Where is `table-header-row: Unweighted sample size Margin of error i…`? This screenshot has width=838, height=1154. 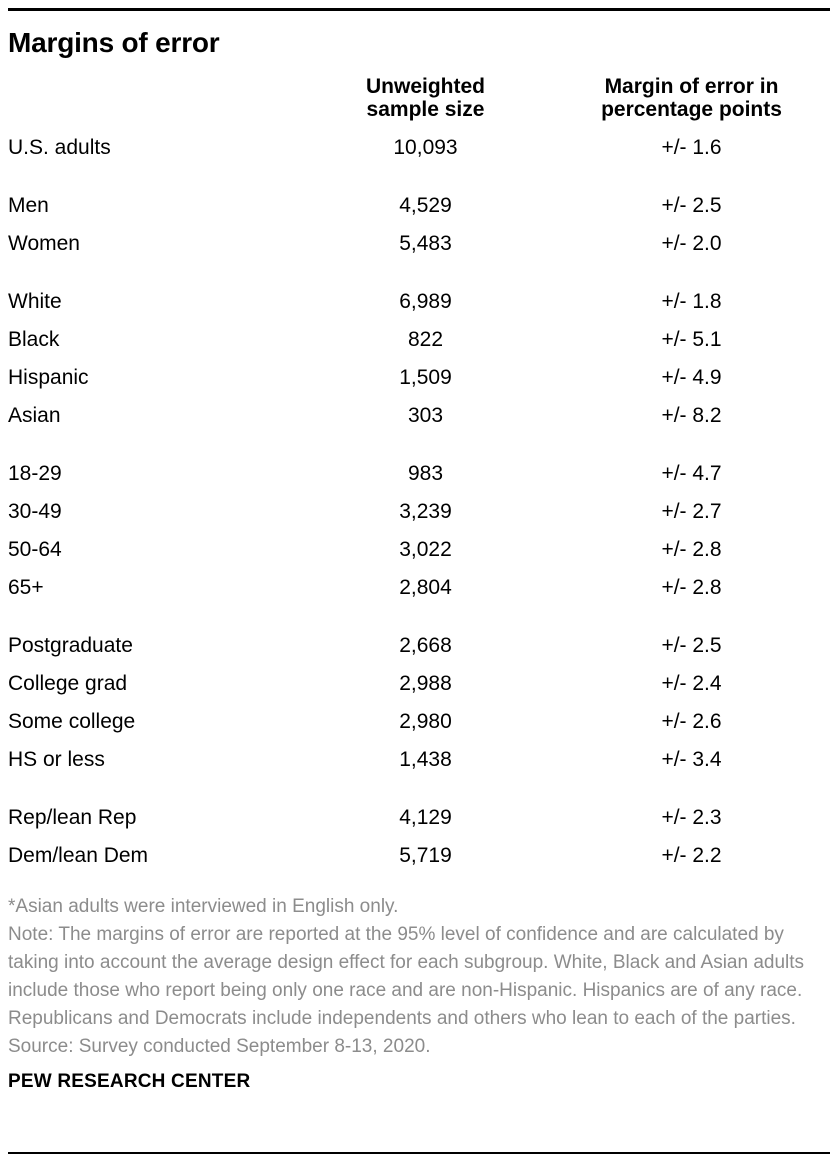
table-header-row: Unweighted sample size Margin of error i… is located at coordinates (419, 98).